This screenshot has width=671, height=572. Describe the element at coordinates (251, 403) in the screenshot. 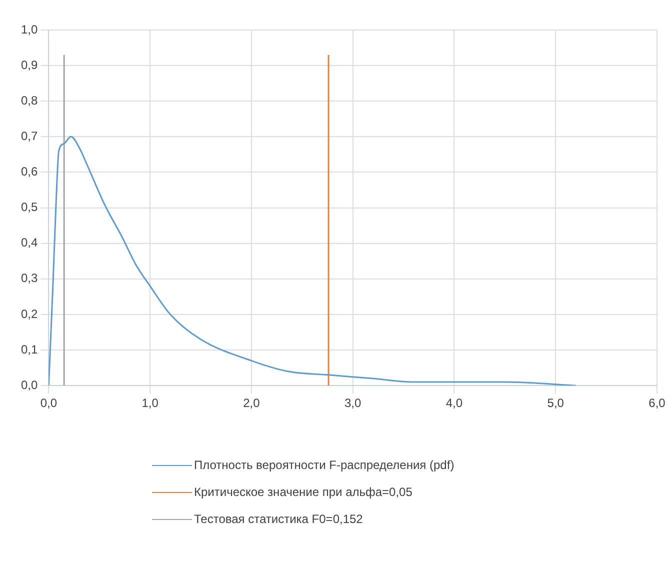

I see `x-tick-label: 2,0` at that location.